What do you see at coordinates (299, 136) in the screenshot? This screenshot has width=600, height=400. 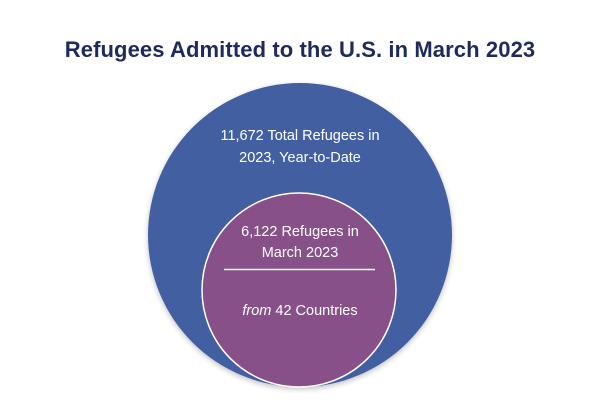 I see `outer-circle-line-1: 11,672 Total Refugees in` at bounding box center [299, 136].